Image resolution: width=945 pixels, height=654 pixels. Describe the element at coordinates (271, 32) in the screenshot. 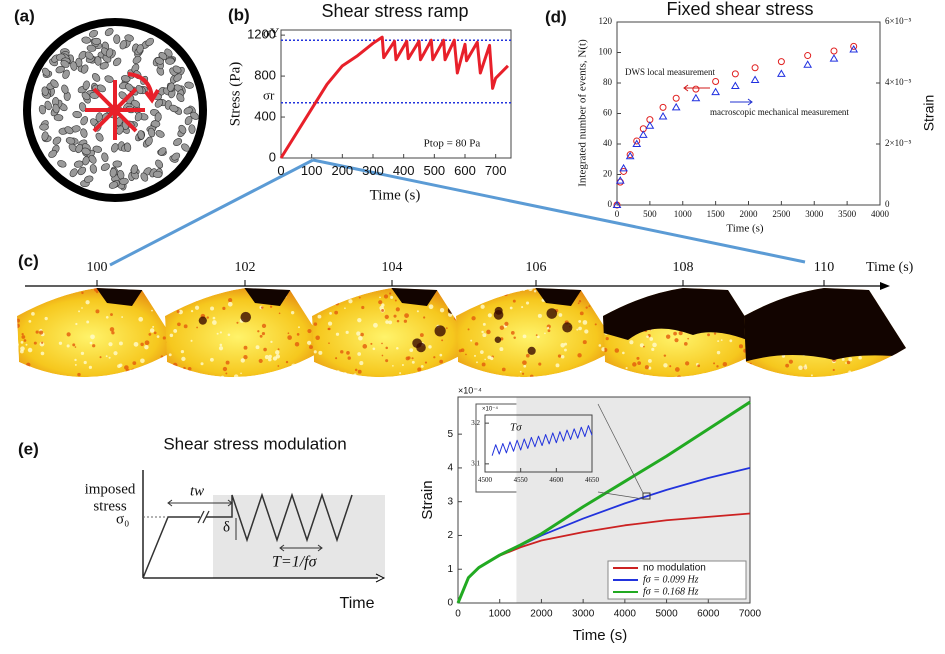

I see `reference-label: σY` at that location.